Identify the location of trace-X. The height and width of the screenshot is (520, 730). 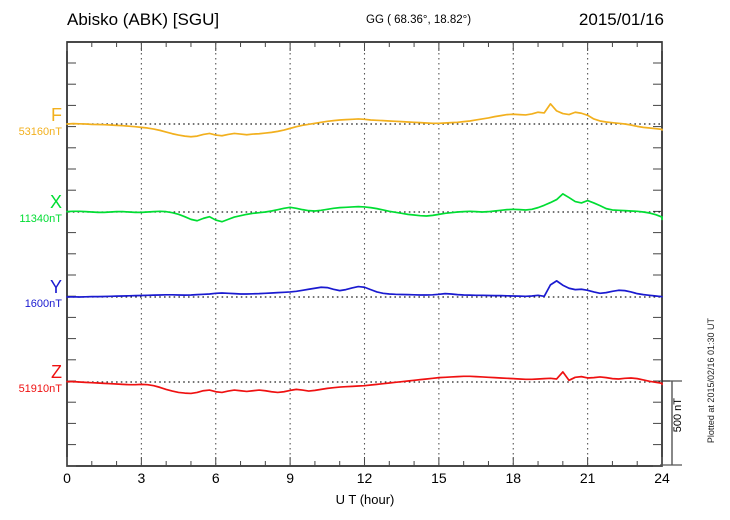
(364, 208).